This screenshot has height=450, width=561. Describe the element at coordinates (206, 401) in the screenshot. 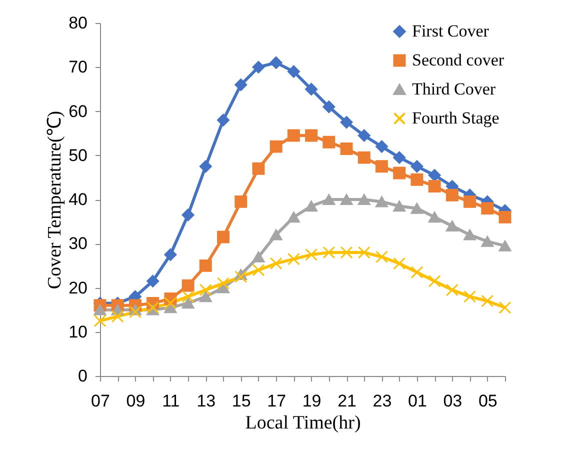

I see `x-tick-label: 13` at that location.